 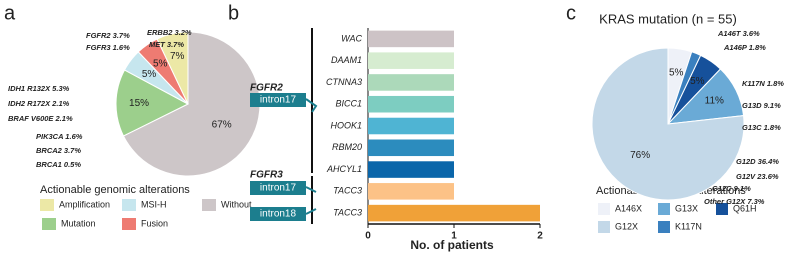 I want to click on x-tick-label: 1, so click(x=454, y=236).